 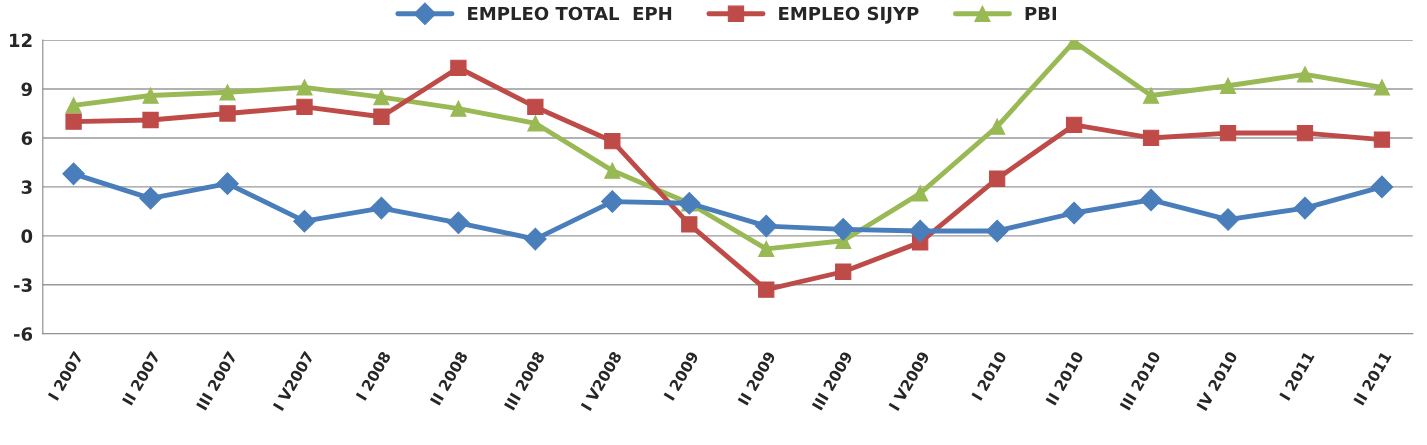 I want to click on y-tick-label: 9, so click(x=26, y=89).